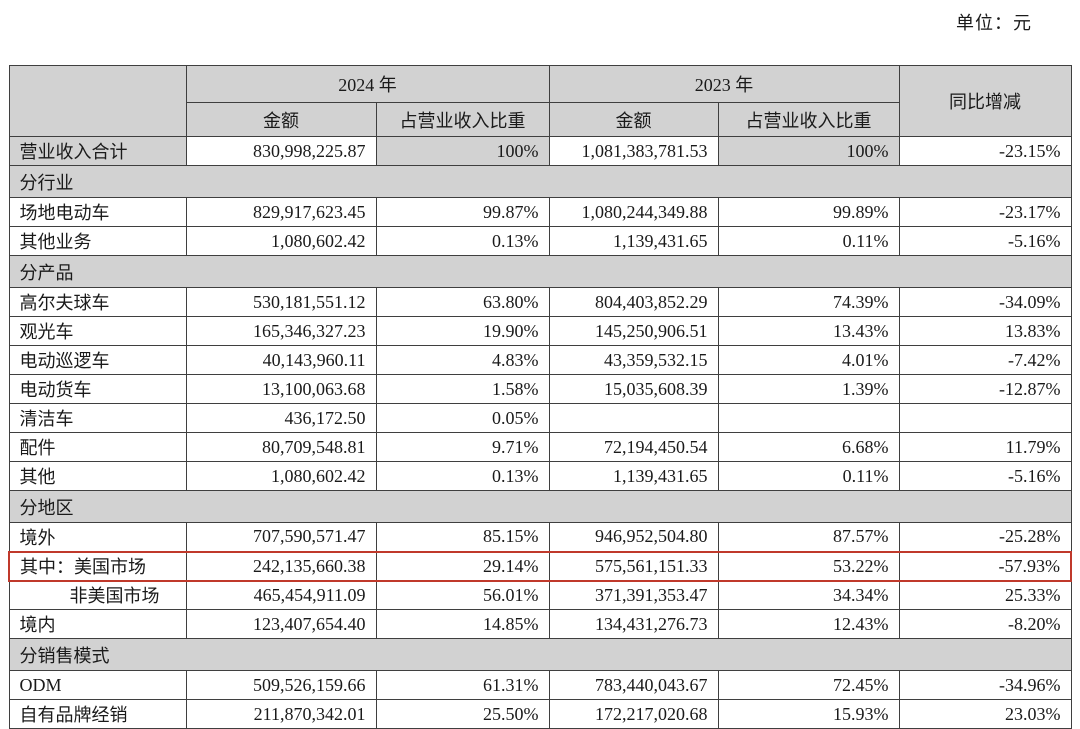 The width and height of the screenshot is (1080, 729). I want to click on yoy-change: -34.96%, so click(985, 685).